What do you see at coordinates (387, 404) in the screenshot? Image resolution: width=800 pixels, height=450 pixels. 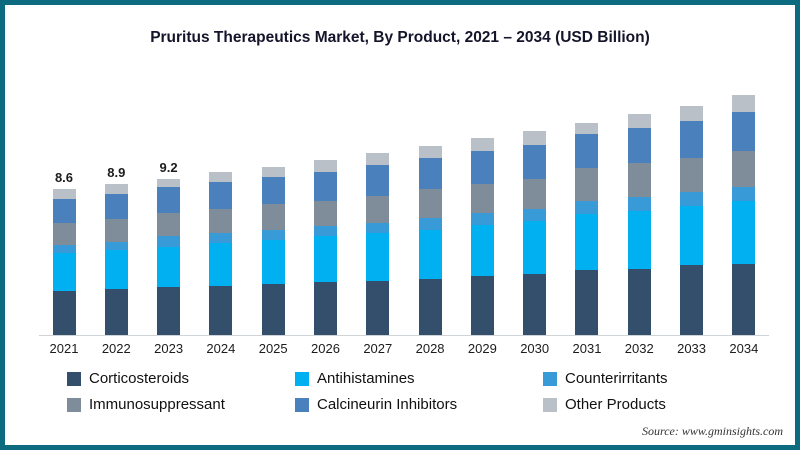 I see `legend-label: Calcineurin Inhibitors` at bounding box center [387, 404].